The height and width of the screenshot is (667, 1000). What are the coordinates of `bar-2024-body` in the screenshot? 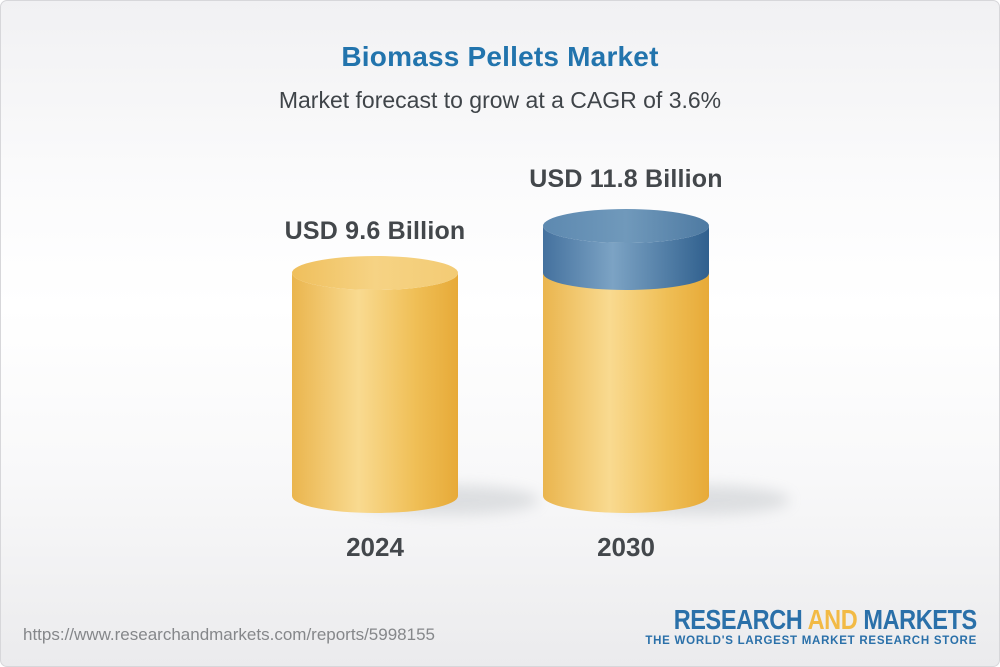 It's located at (375, 393).